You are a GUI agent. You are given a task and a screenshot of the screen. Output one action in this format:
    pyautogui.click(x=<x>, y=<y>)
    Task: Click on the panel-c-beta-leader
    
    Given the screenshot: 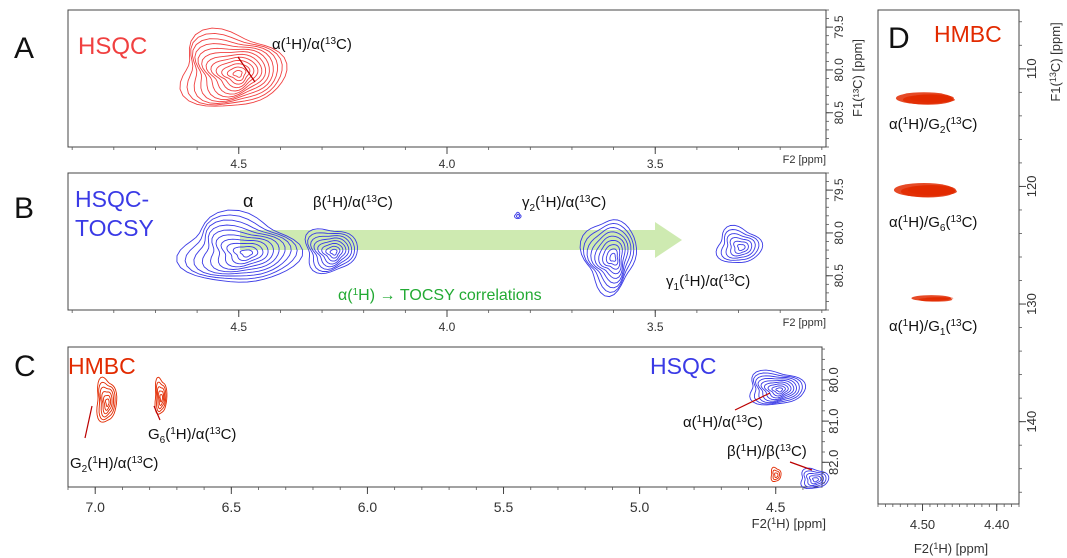 What is the action you would take?
    pyautogui.click(x=801, y=466)
    